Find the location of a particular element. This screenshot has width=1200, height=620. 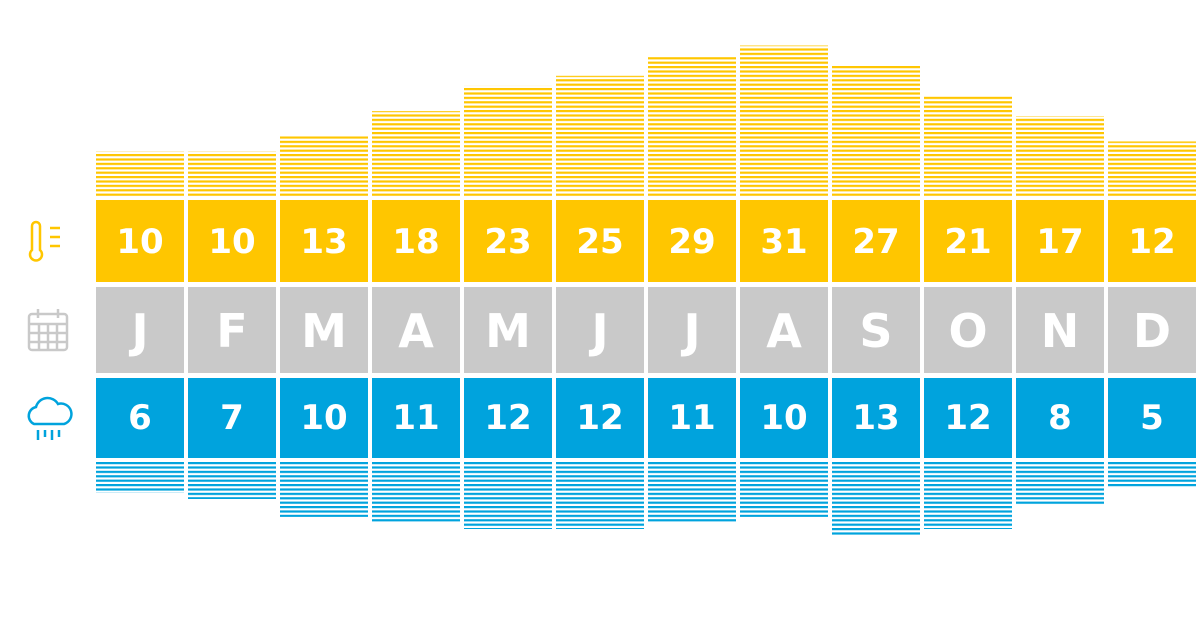

temperature-value: 27 is located at coordinates (875, 242).